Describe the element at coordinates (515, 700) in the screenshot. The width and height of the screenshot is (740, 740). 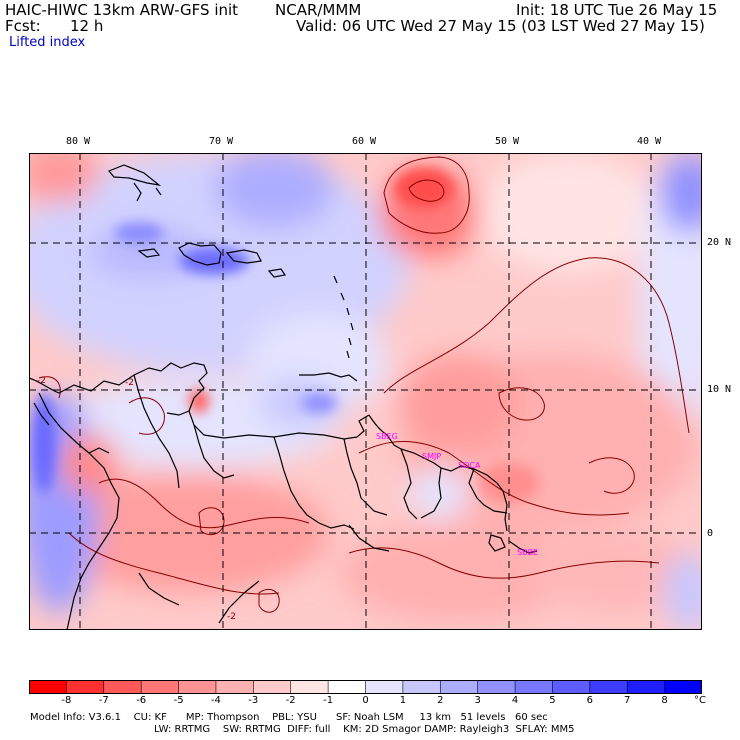
I see `colorbar-tick-label: 4` at that location.